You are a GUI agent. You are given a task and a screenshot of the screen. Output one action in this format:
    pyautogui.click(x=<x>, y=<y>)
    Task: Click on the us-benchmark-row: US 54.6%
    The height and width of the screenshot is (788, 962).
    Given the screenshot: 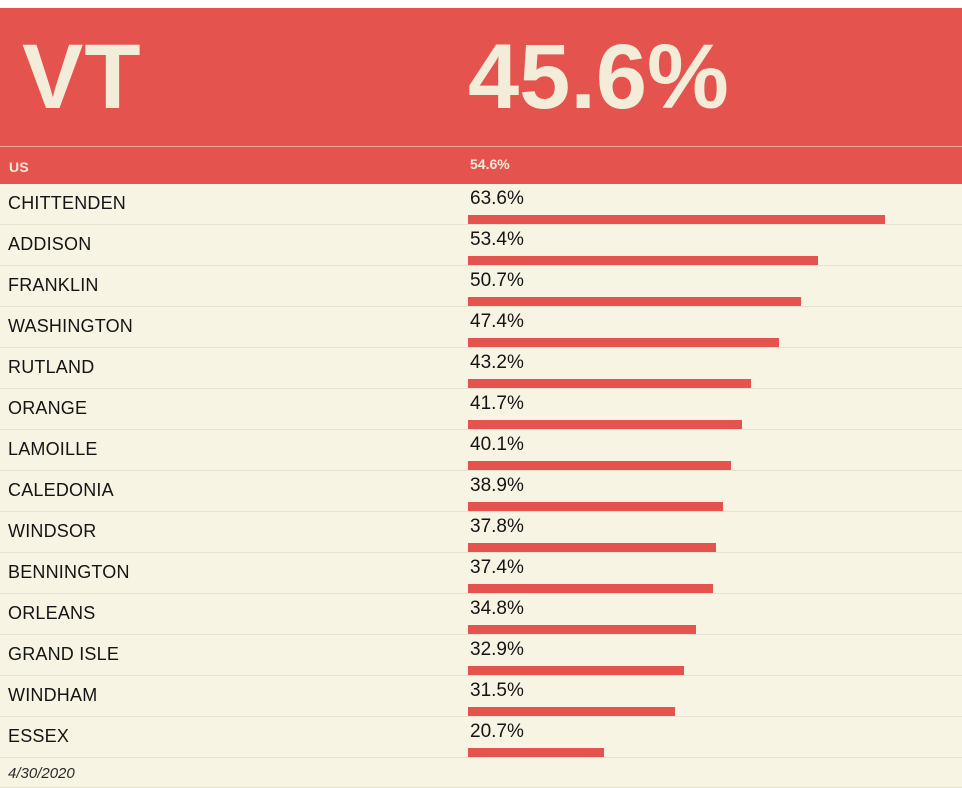 What is the action you would take?
    pyautogui.click(x=481, y=165)
    